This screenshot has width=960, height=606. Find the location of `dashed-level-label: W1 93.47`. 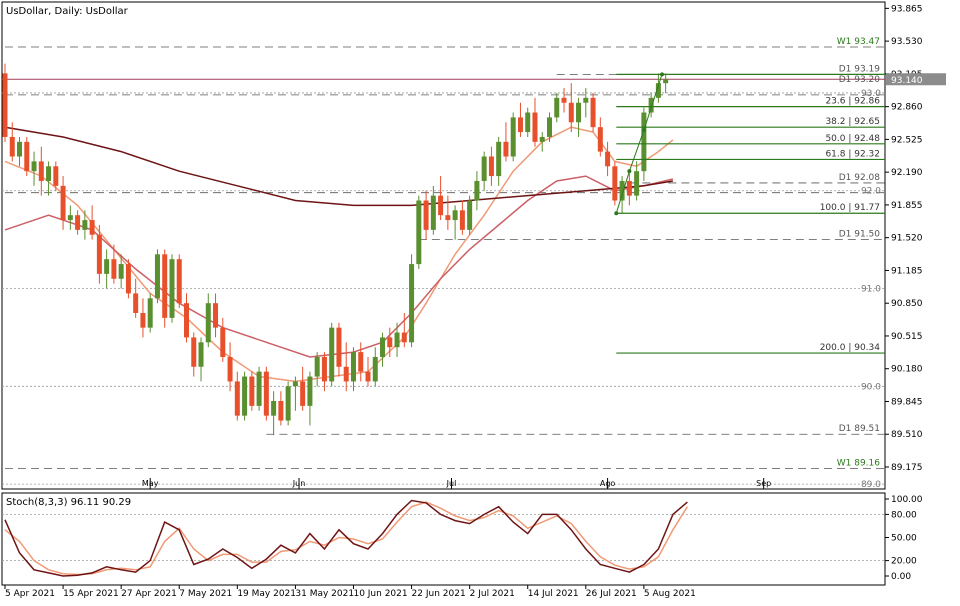

dashed-level-label: W1 93.47 is located at coordinates (858, 42).